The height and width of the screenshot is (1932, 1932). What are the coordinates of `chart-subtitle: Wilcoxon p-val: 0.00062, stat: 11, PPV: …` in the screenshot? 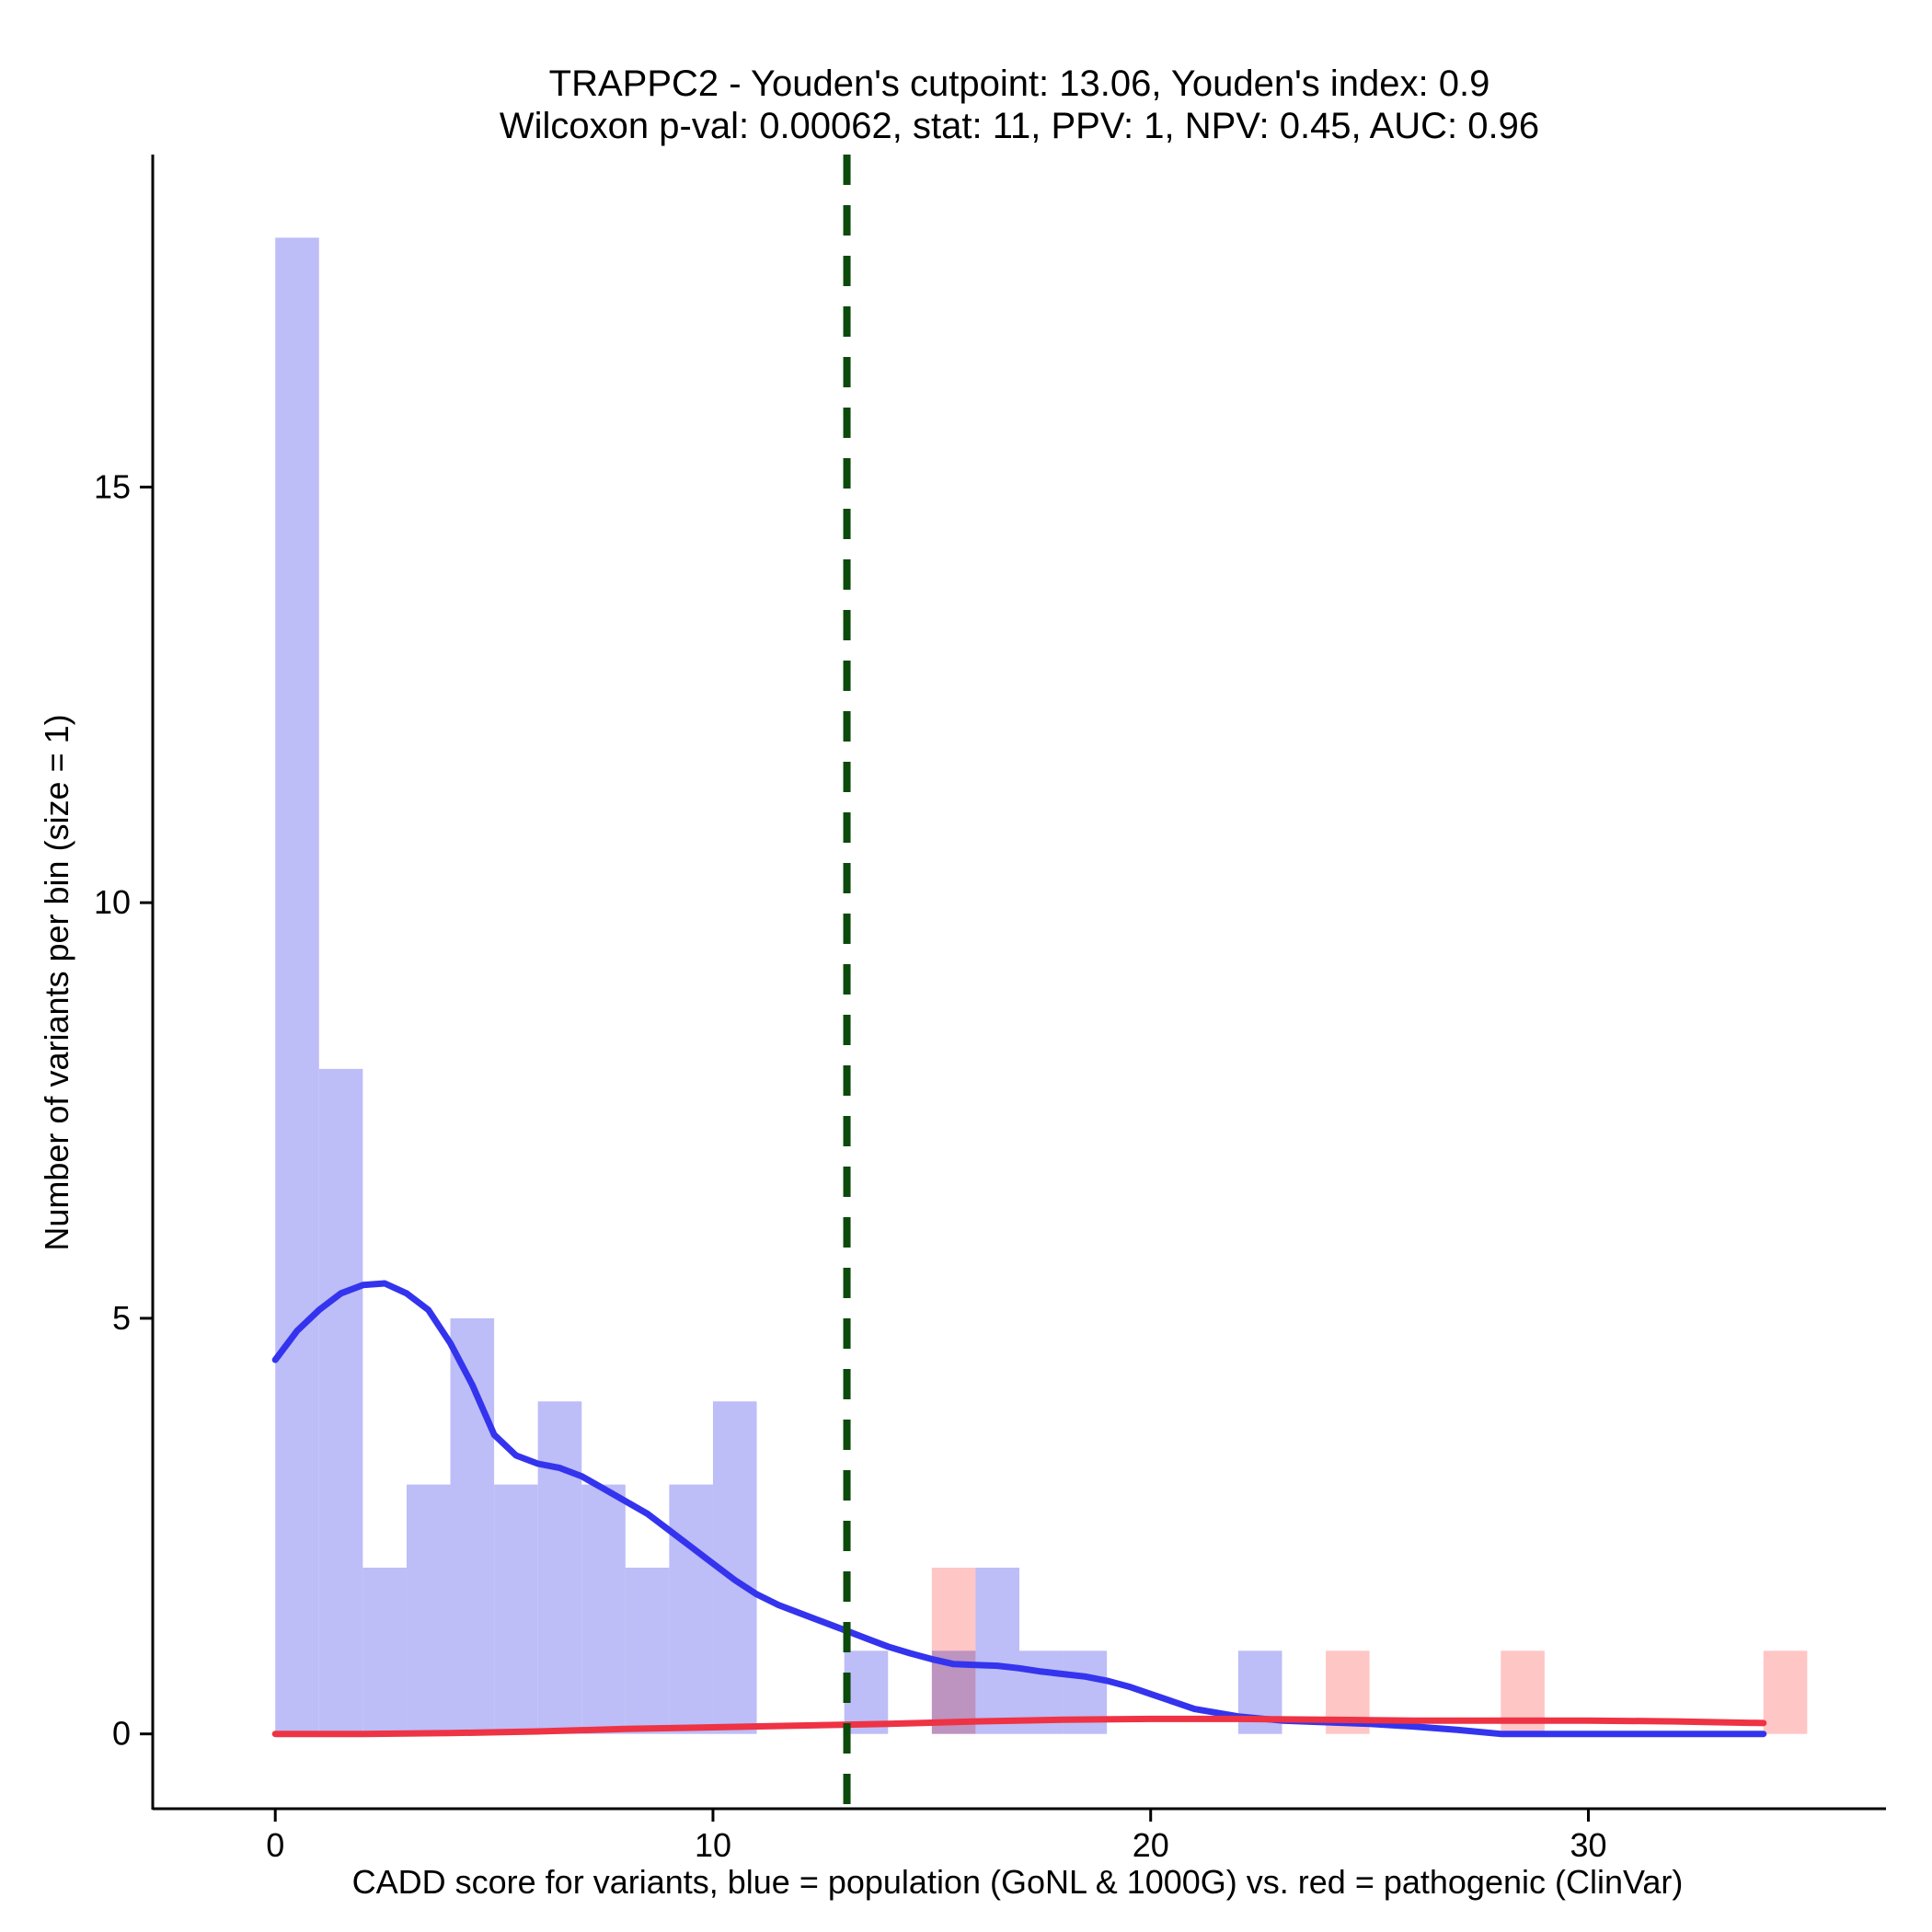 It's located at (1020, 126).